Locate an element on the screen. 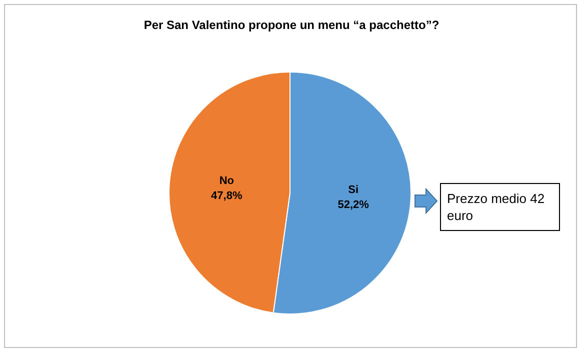  slice-label: No is located at coordinates (226, 181).